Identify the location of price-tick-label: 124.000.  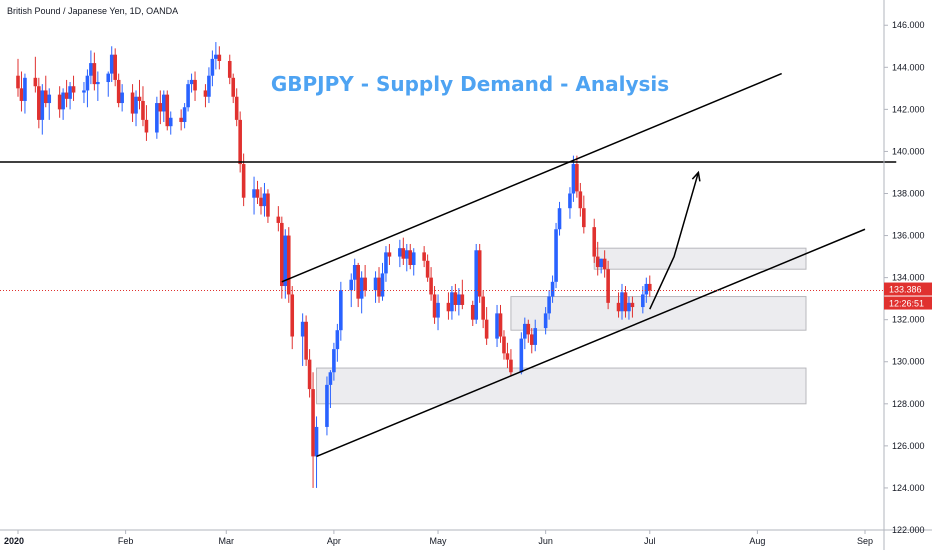
(908, 488).